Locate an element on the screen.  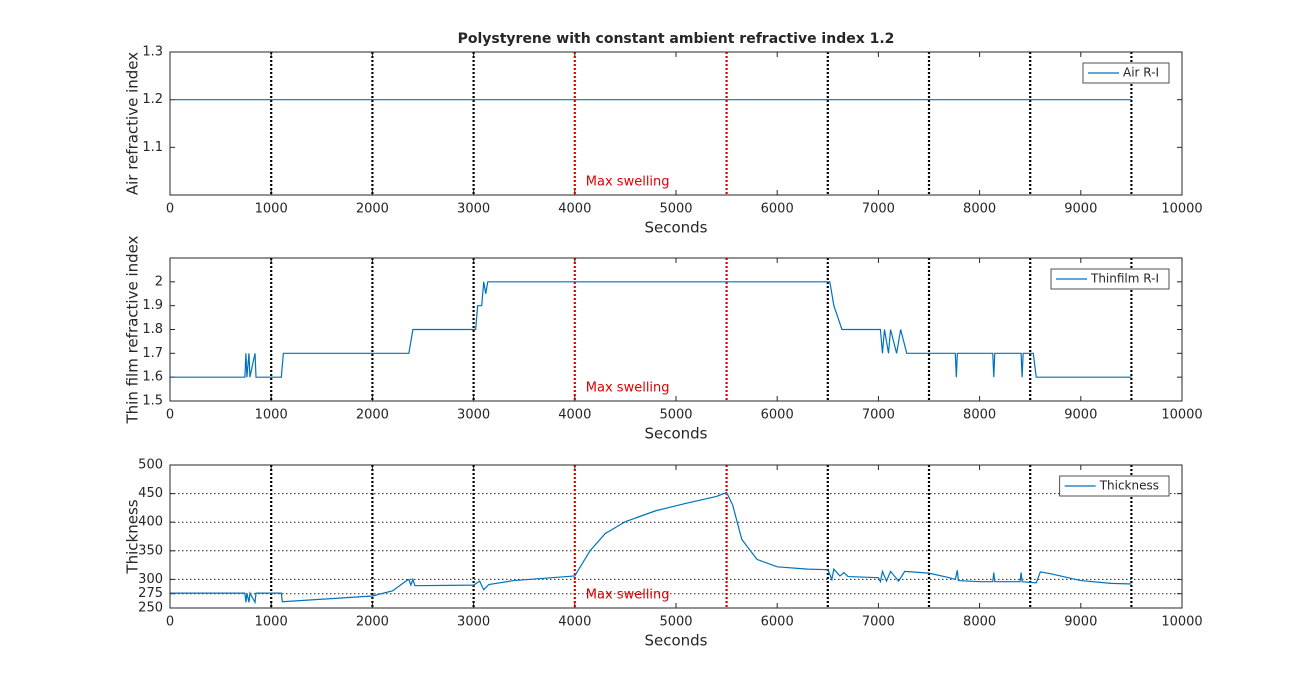
y-tick-label: 1.7 is located at coordinates (152, 353).